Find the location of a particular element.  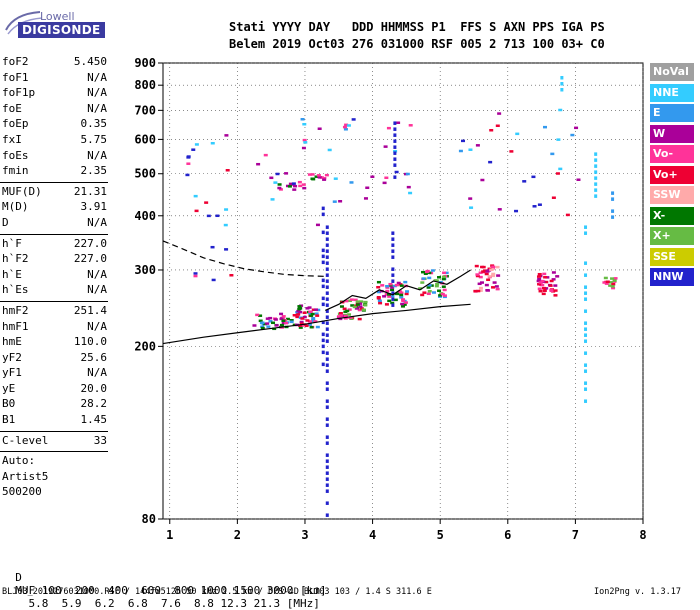

param-value: 1.45 is located at coordinates (94, 420).